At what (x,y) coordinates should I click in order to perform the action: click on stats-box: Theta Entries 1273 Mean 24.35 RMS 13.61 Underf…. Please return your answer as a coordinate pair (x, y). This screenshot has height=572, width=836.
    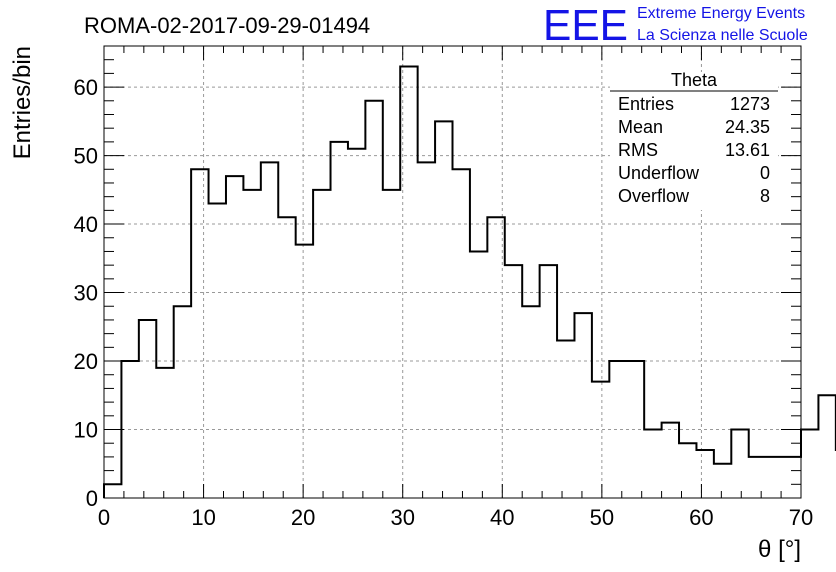
    Looking at the image, I should click on (694, 140).